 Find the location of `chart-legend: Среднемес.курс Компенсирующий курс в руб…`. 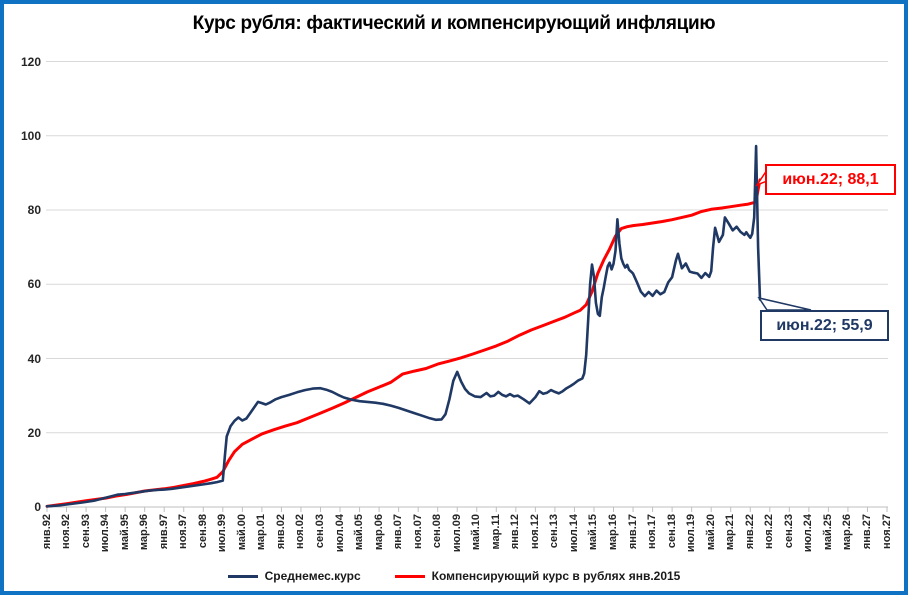

chart-legend: Среднемес.курс Компенсирующий курс в руб… is located at coordinates (454, 576).